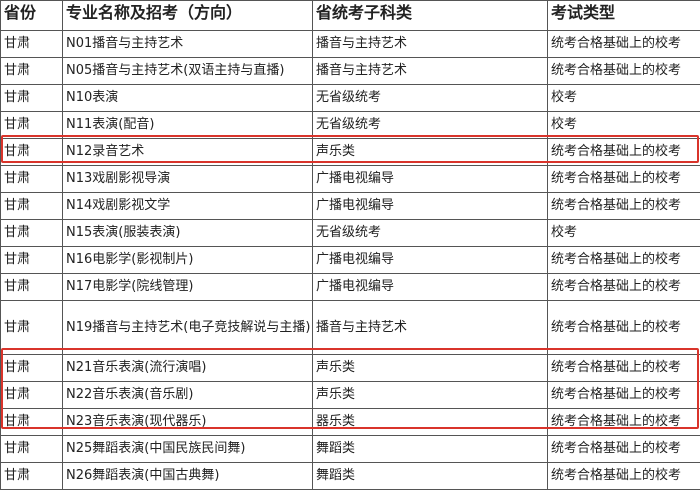 The width and height of the screenshot is (700, 490). I want to click on cell-major: N25舞蹈表演(中国民族民间舞), so click(188, 449).